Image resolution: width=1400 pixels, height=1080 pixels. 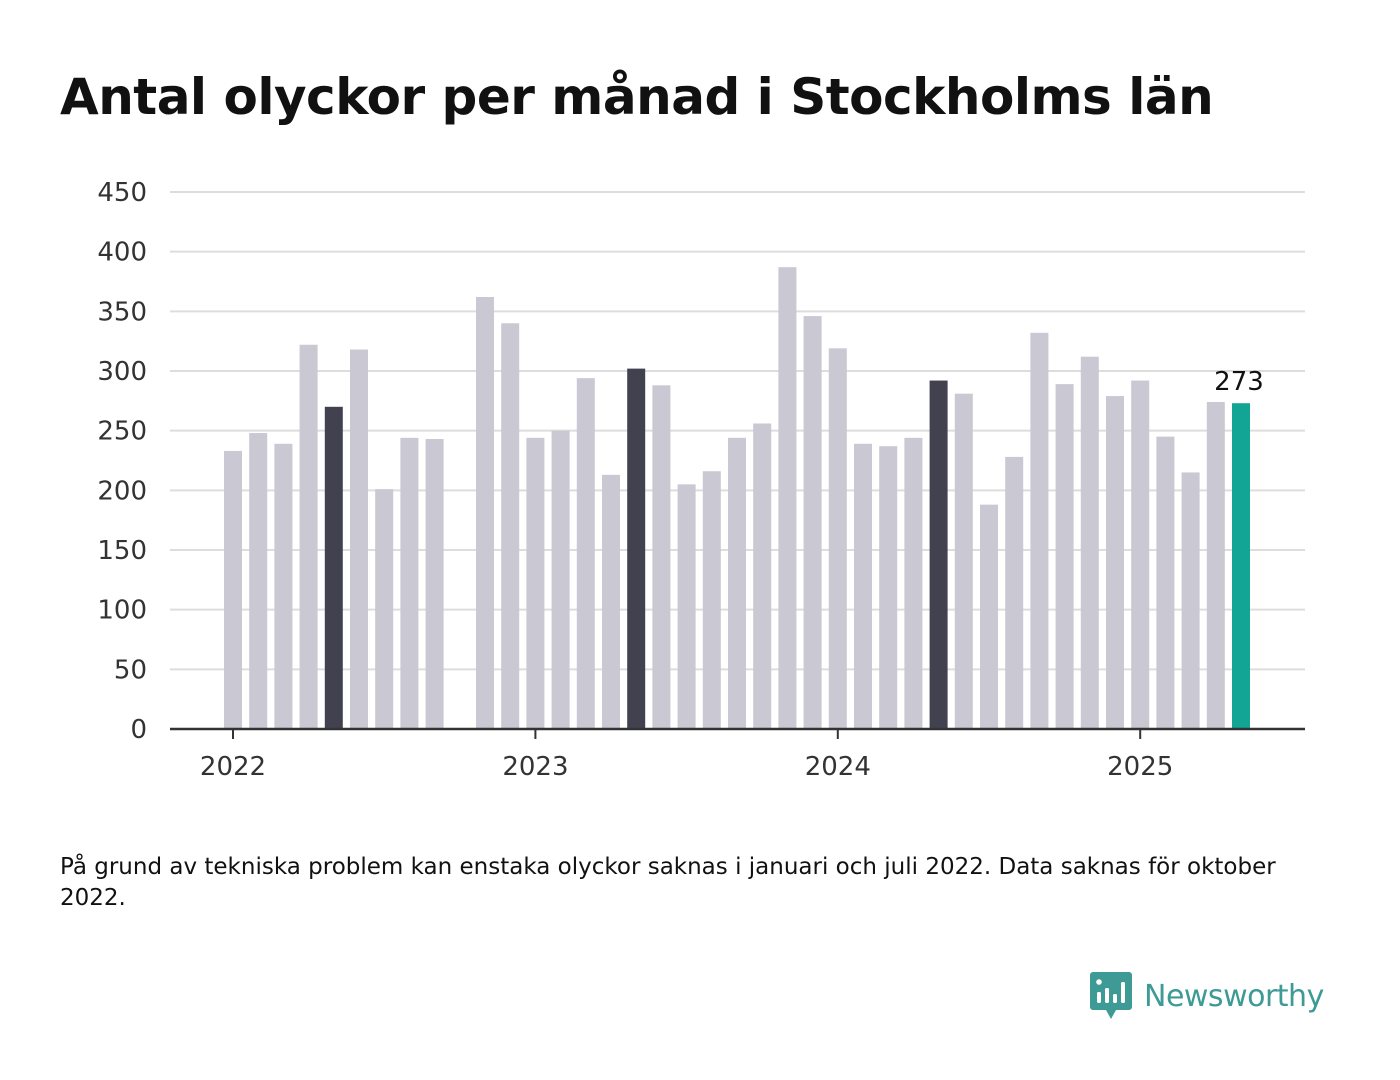 I want to click on y-tick-label: 350, so click(x=122, y=312).